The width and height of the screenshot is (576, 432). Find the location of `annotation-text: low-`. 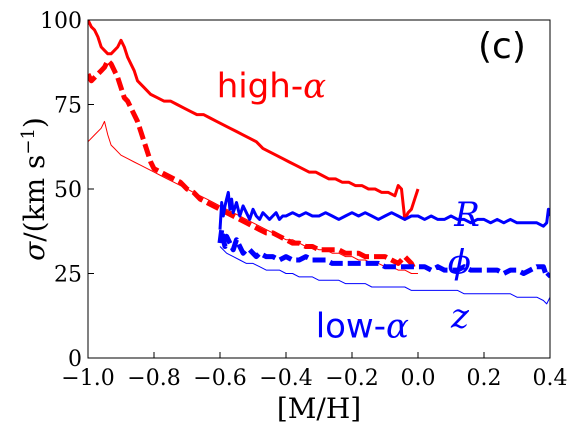

annotation-text: low- is located at coordinates (351, 327).